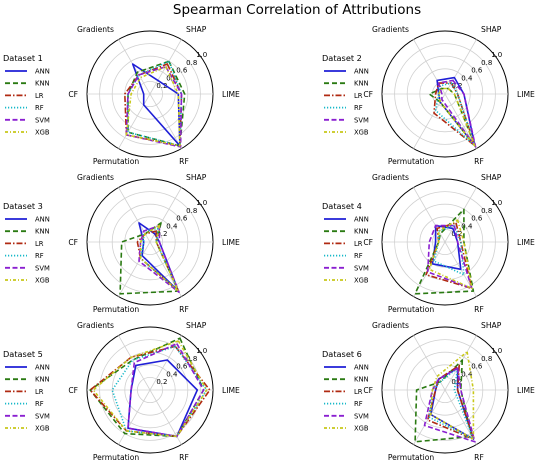 This screenshot has height=463, width=550. I want to click on axis-label: RF, so click(184, 457).